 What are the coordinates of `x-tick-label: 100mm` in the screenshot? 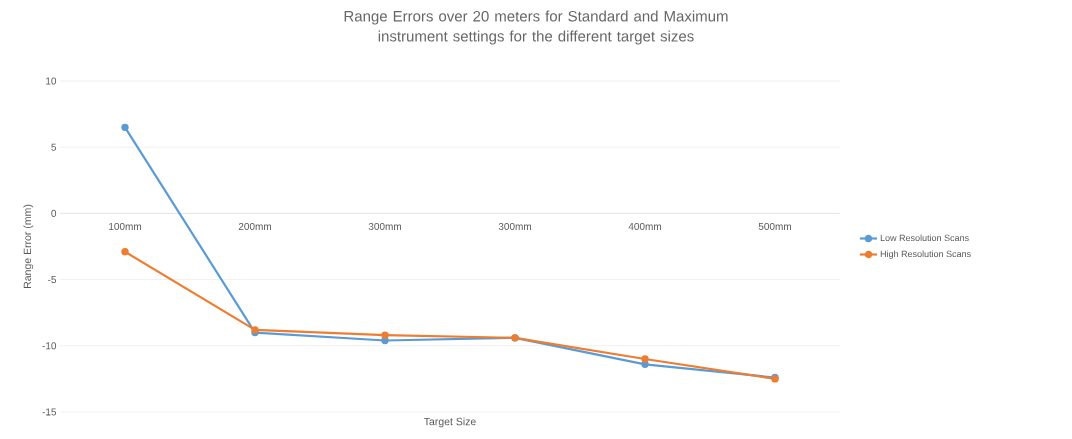 It's located at (125, 226).